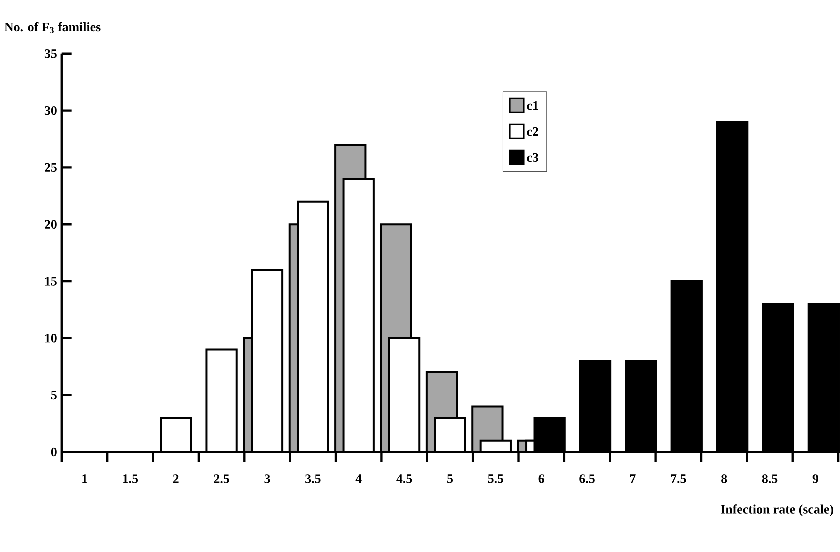 This screenshot has height=552, width=840. What do you see at coordinates (404, 479) in the screenshot?
I see `x-tick-label: 4.5` at bounding box center [404, 479].